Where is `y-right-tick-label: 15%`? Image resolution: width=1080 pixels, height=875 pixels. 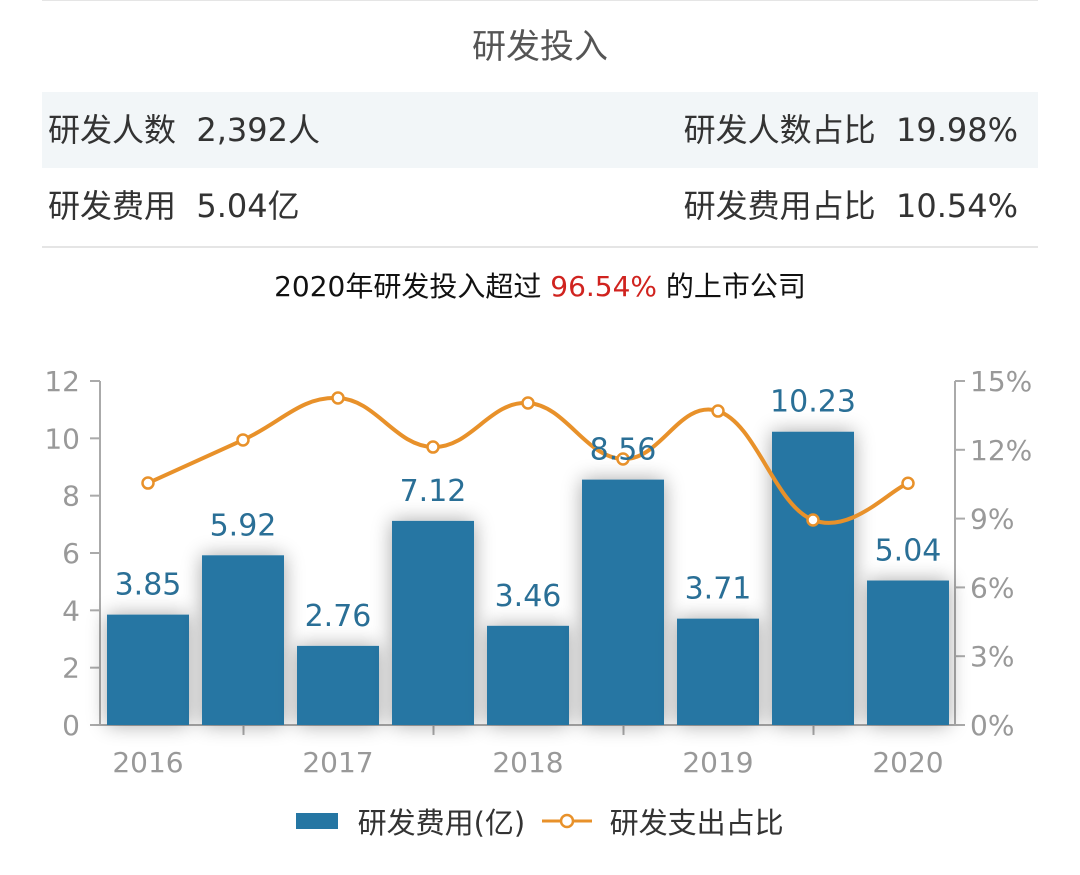 y-right-tick-label: 15% is located at coordinates (1001, 381).